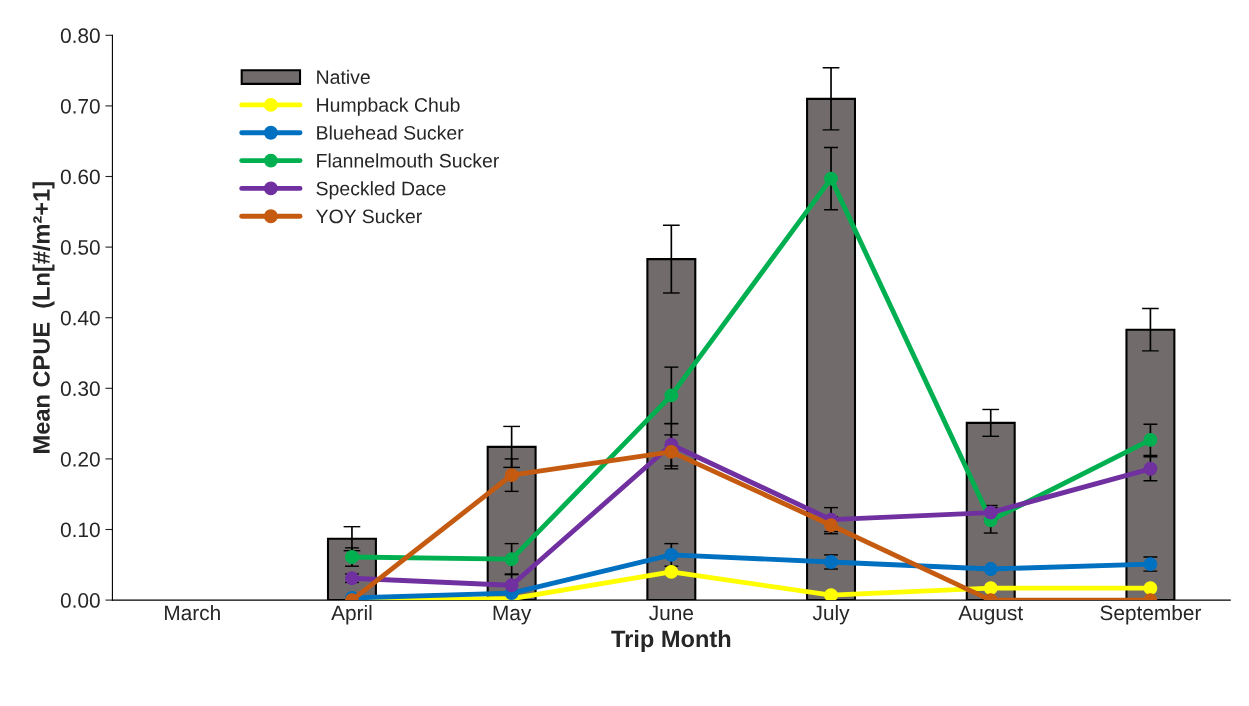 The width and height of the screenshot is (1249, 706). Describe the element at coordinates (192, 612) in the screenshot. I see `x-tick-label: March` at that location.